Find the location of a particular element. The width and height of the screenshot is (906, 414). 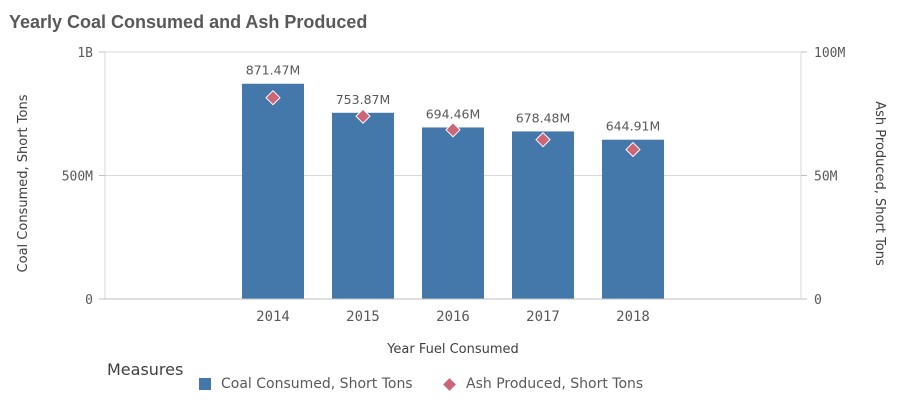

bar-data-label: 644.91M is located at coordinates (633, 126).